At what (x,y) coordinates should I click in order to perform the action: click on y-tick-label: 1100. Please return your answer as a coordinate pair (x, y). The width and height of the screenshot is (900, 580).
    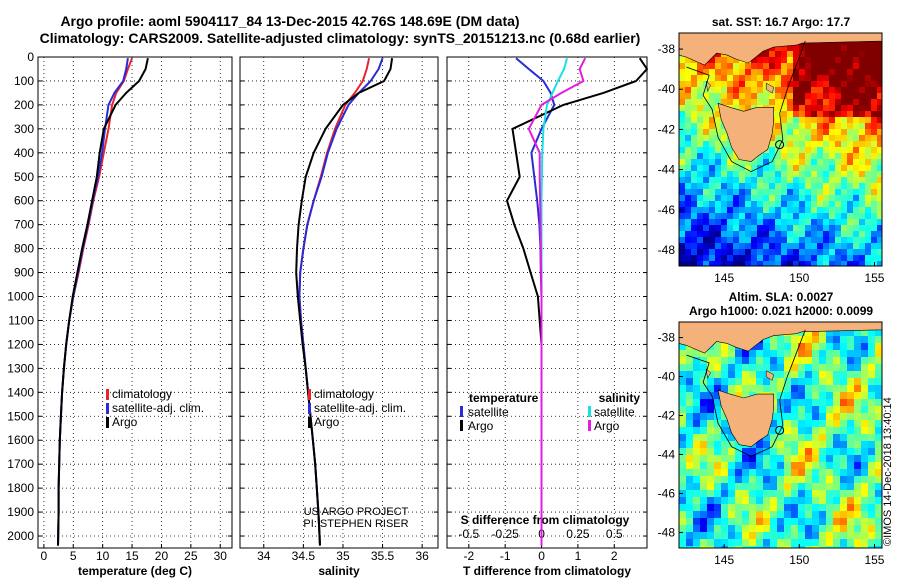
    Looking at the image, I should click on (21, 320).